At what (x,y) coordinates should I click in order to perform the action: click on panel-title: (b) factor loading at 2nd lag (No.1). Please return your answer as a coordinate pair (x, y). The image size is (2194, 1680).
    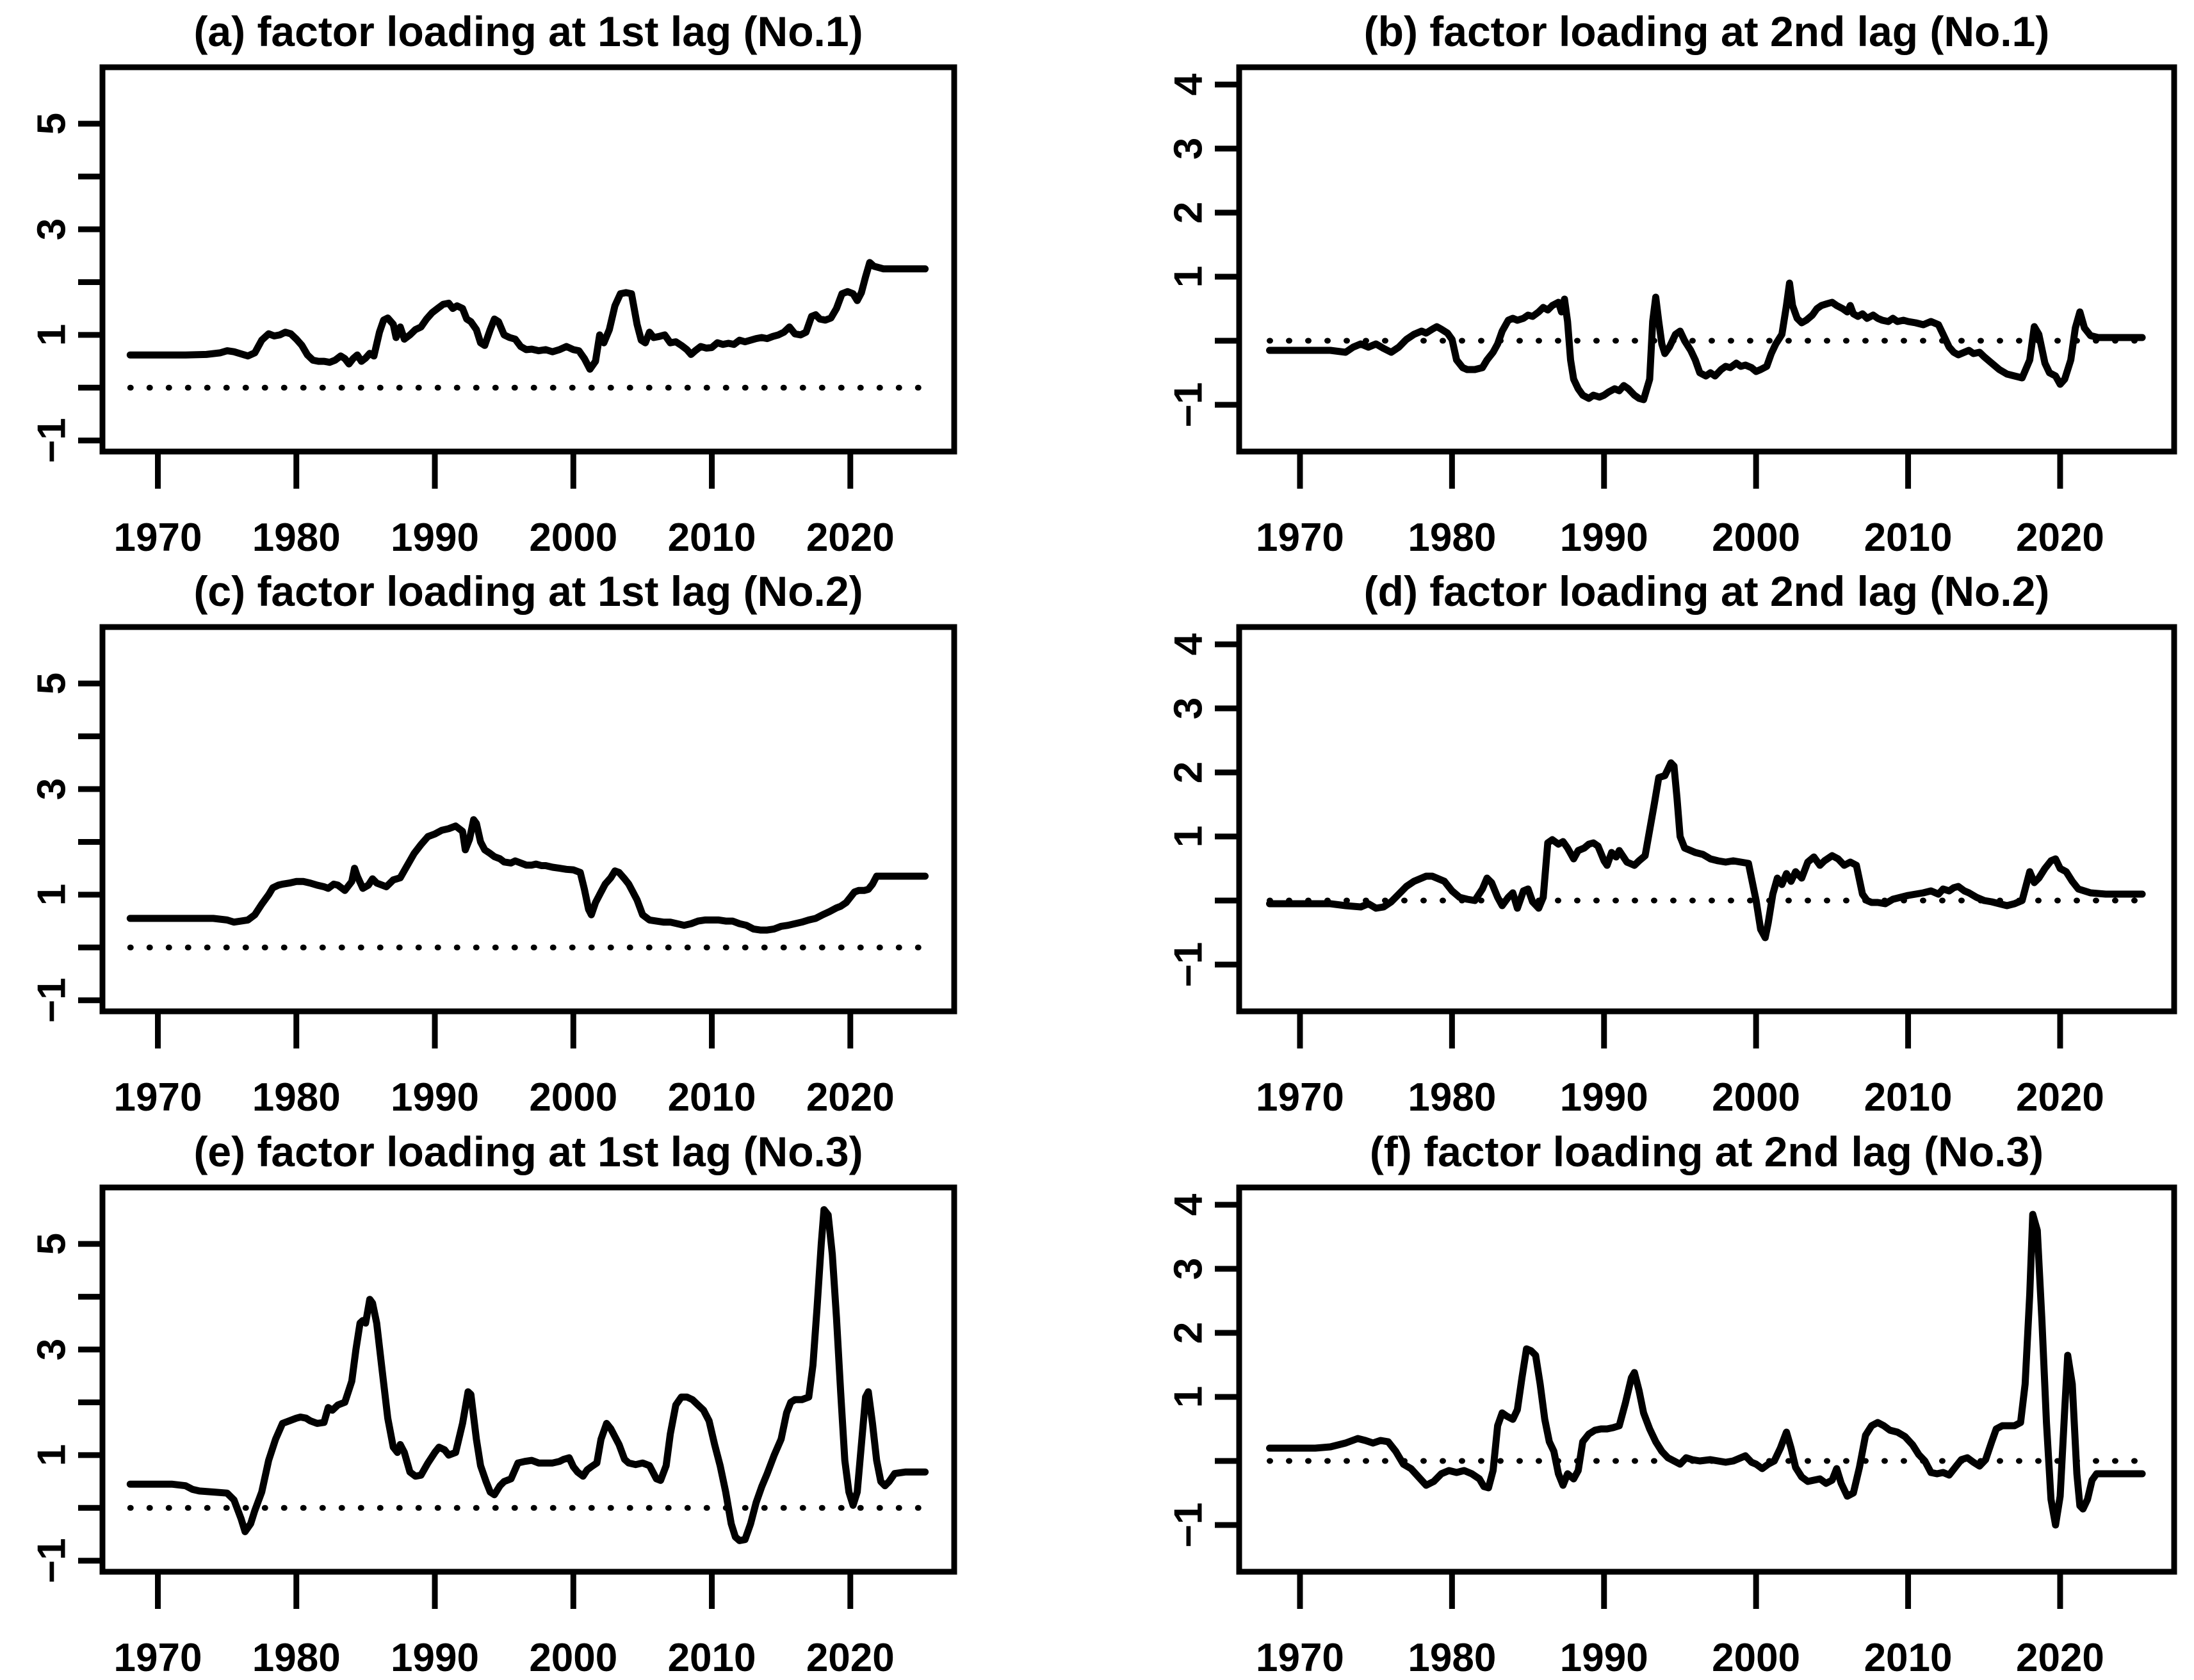
    Looking at the image, I should click on (1707, 31).